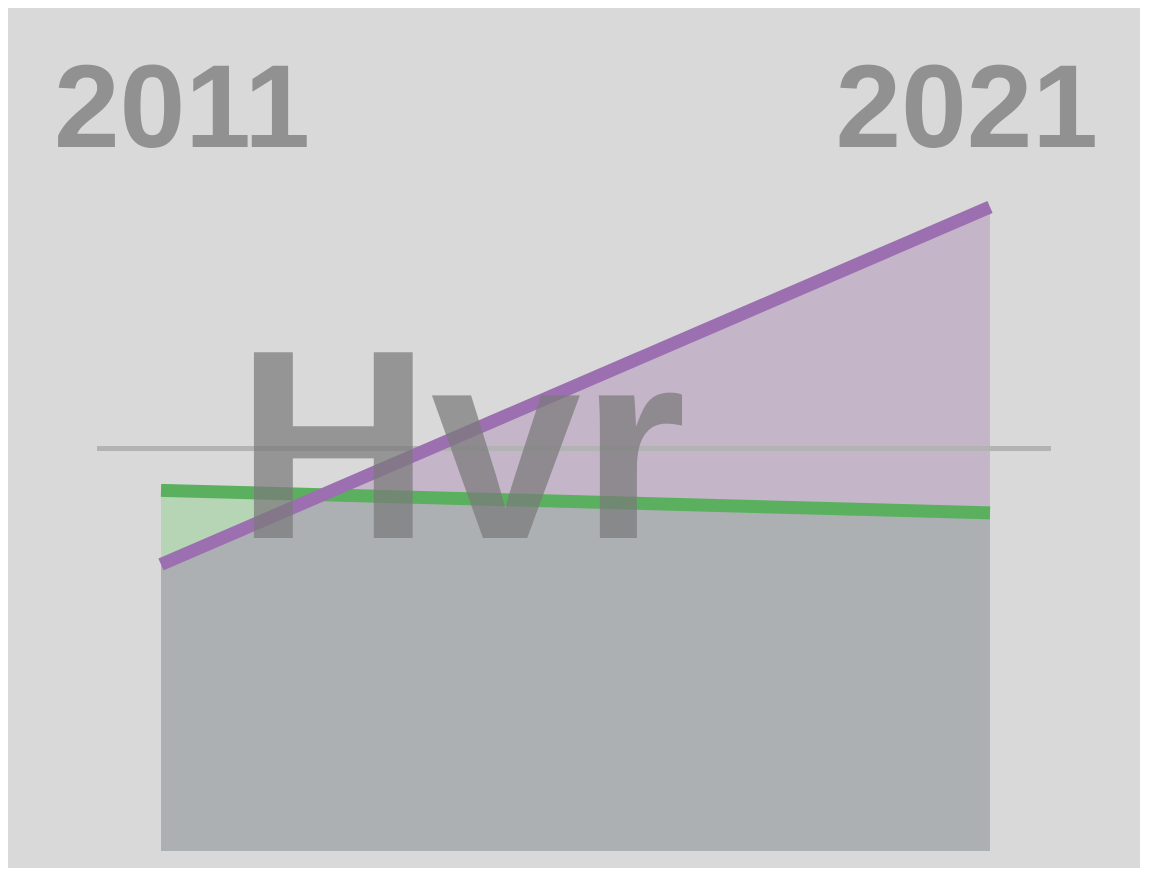 Image resolution: width=1154 pixels, height=878 pixels. Describe the element at coordinates (966, 107) in the screenshot. I see `x-label-end: 2021` at that location.